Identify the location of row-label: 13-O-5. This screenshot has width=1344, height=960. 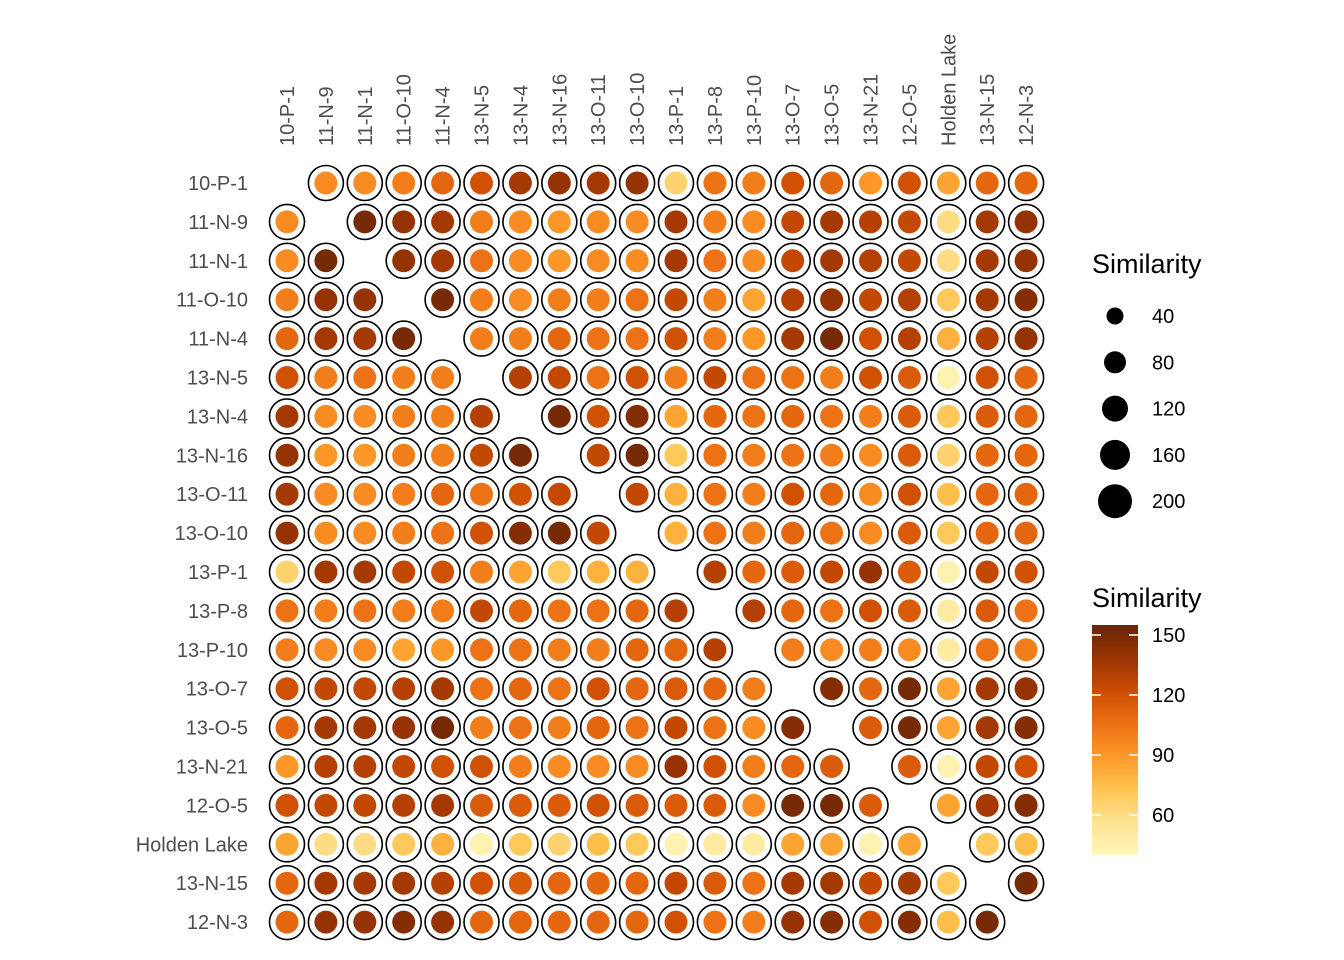
(217, 729).